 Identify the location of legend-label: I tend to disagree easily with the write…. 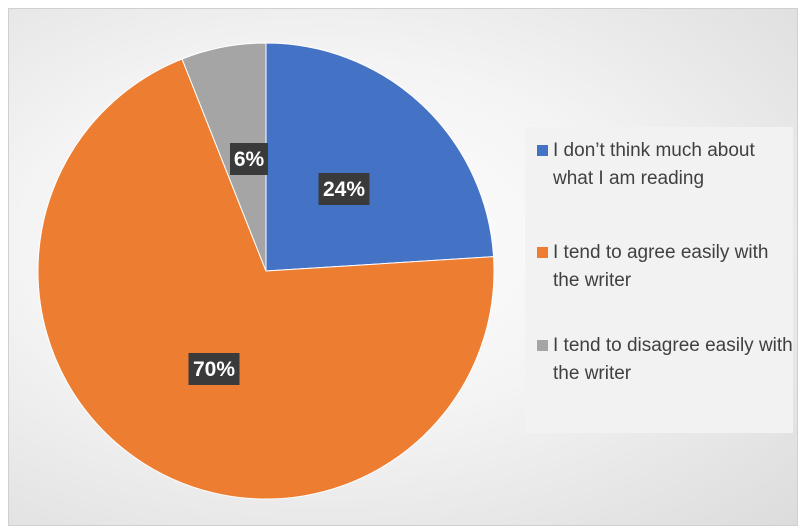
(673, 359).